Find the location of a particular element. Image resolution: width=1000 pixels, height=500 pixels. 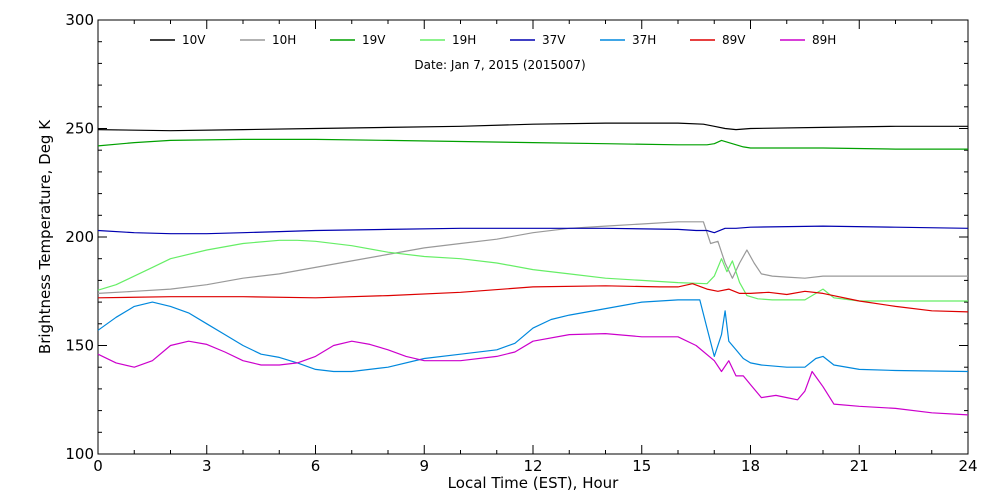

legend-label-37h: 37H is located at coordinates (644, 40).